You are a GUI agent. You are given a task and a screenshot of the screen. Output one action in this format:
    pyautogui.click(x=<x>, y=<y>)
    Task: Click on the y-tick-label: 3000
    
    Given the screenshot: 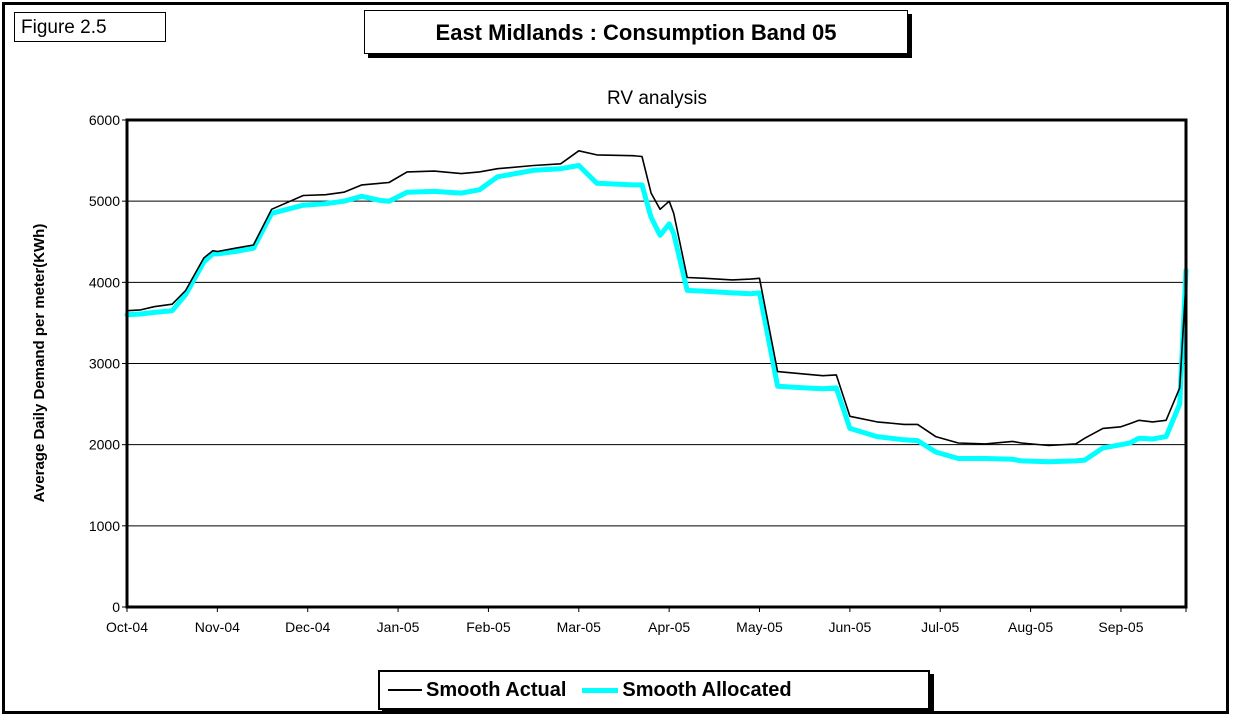 What is the action you would take?
    pyautogui.click(x=104, y=364)
    